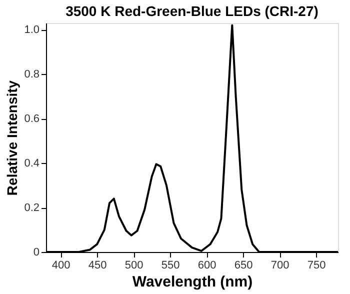 The image size is (350, 294). Describe the element at coordinates (36, 252) in the screenshot. I see `y-tick-label: 0` at that location.